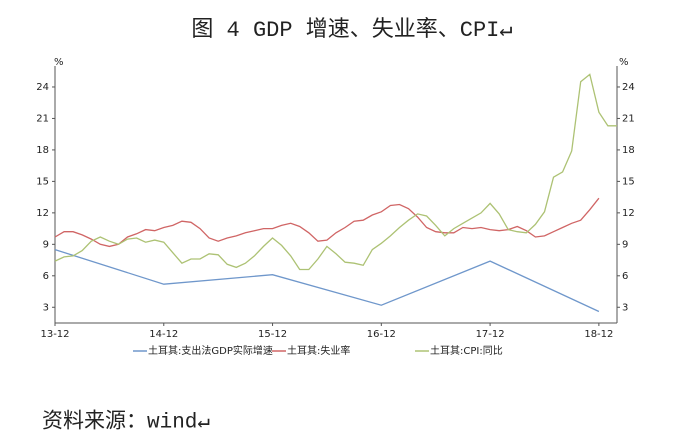  I want to click on y2-tick-label: 21, so click(628, 118).